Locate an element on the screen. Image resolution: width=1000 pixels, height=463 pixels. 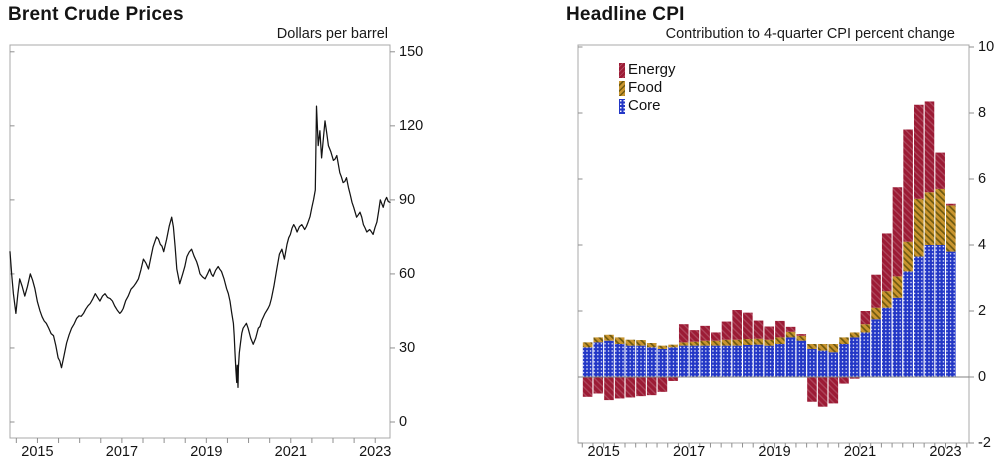
brent-x-tick-label: 2021 is located at coordinates (291, 452).